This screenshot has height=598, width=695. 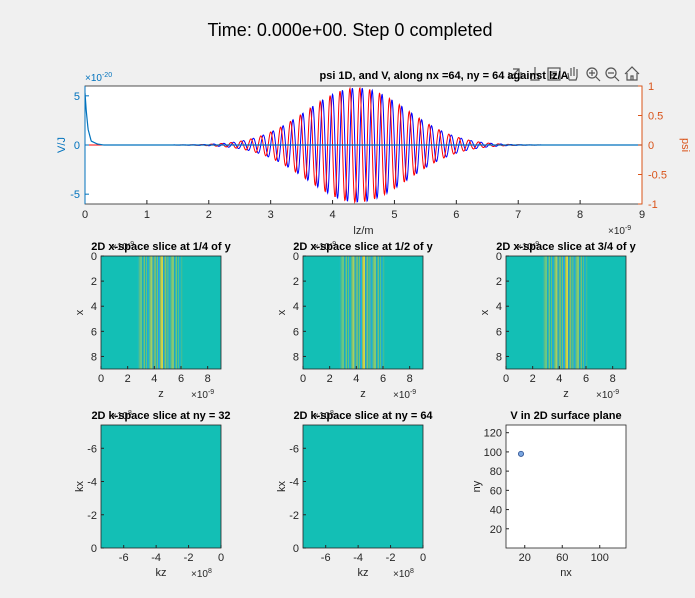 I want to click on export-icon, so click(x=515, y=73).